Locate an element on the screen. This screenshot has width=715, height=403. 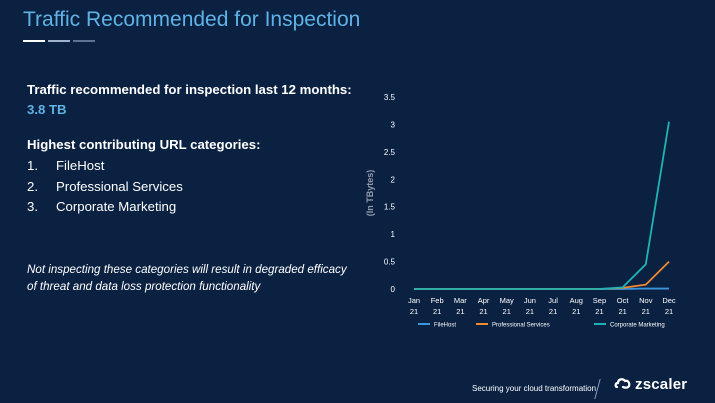
y-tick-label: 0.5 is located at coordinates (390, 262).